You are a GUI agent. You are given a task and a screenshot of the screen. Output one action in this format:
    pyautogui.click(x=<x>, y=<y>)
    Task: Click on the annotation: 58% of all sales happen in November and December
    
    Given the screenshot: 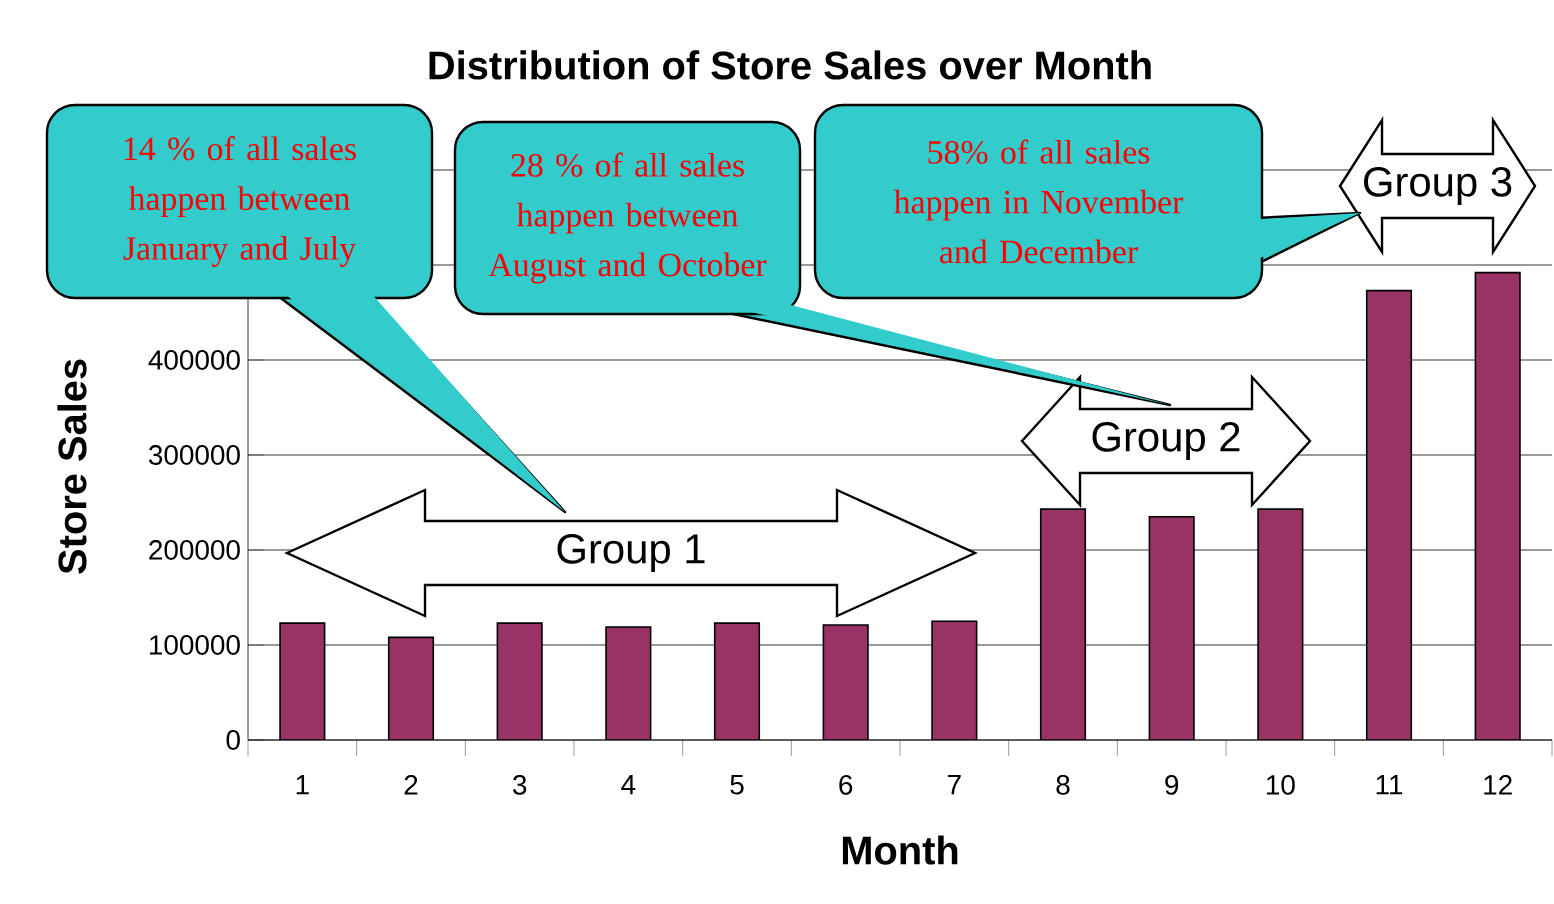 What is the action you would take?
    pyautogui.click(x=1039, y=201)
    